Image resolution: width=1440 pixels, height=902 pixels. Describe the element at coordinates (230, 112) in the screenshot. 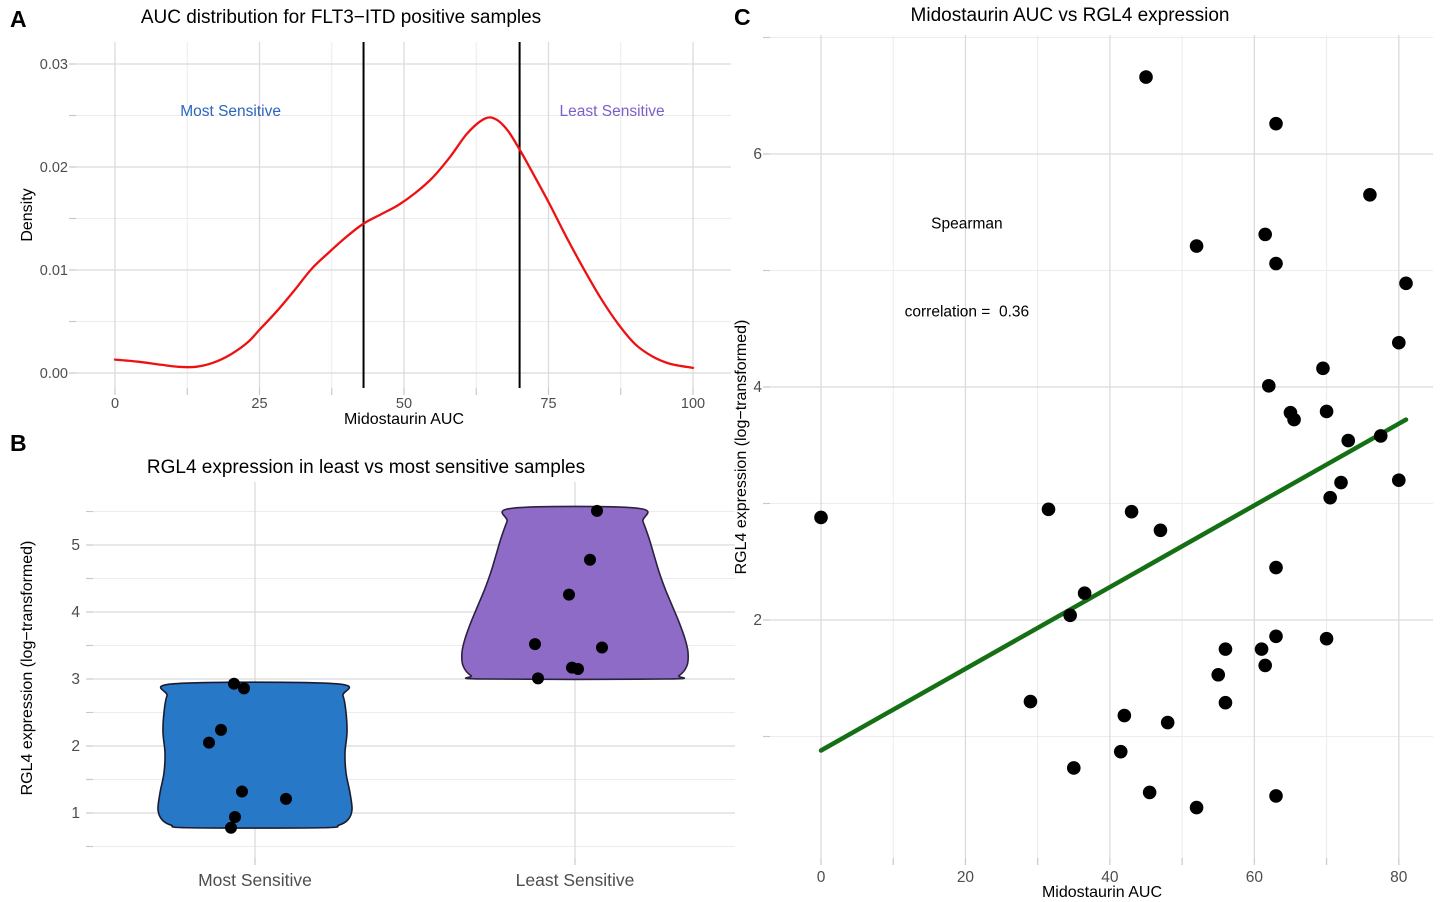

I see `most-sensitive-annotation: Most Sensitive` at that location.